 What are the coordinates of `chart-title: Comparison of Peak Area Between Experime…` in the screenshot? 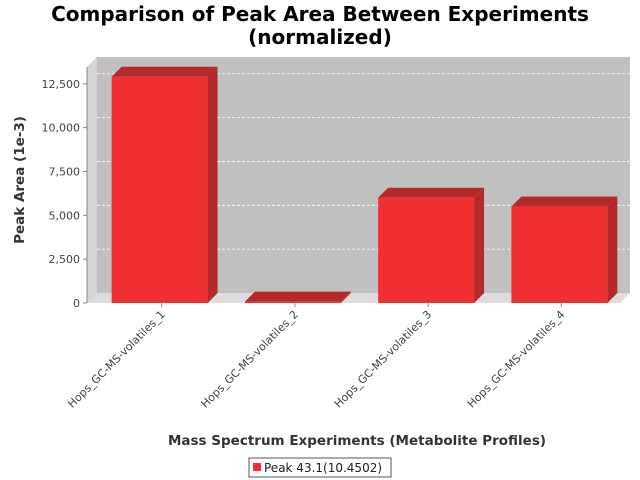 It's located at (320, 14).